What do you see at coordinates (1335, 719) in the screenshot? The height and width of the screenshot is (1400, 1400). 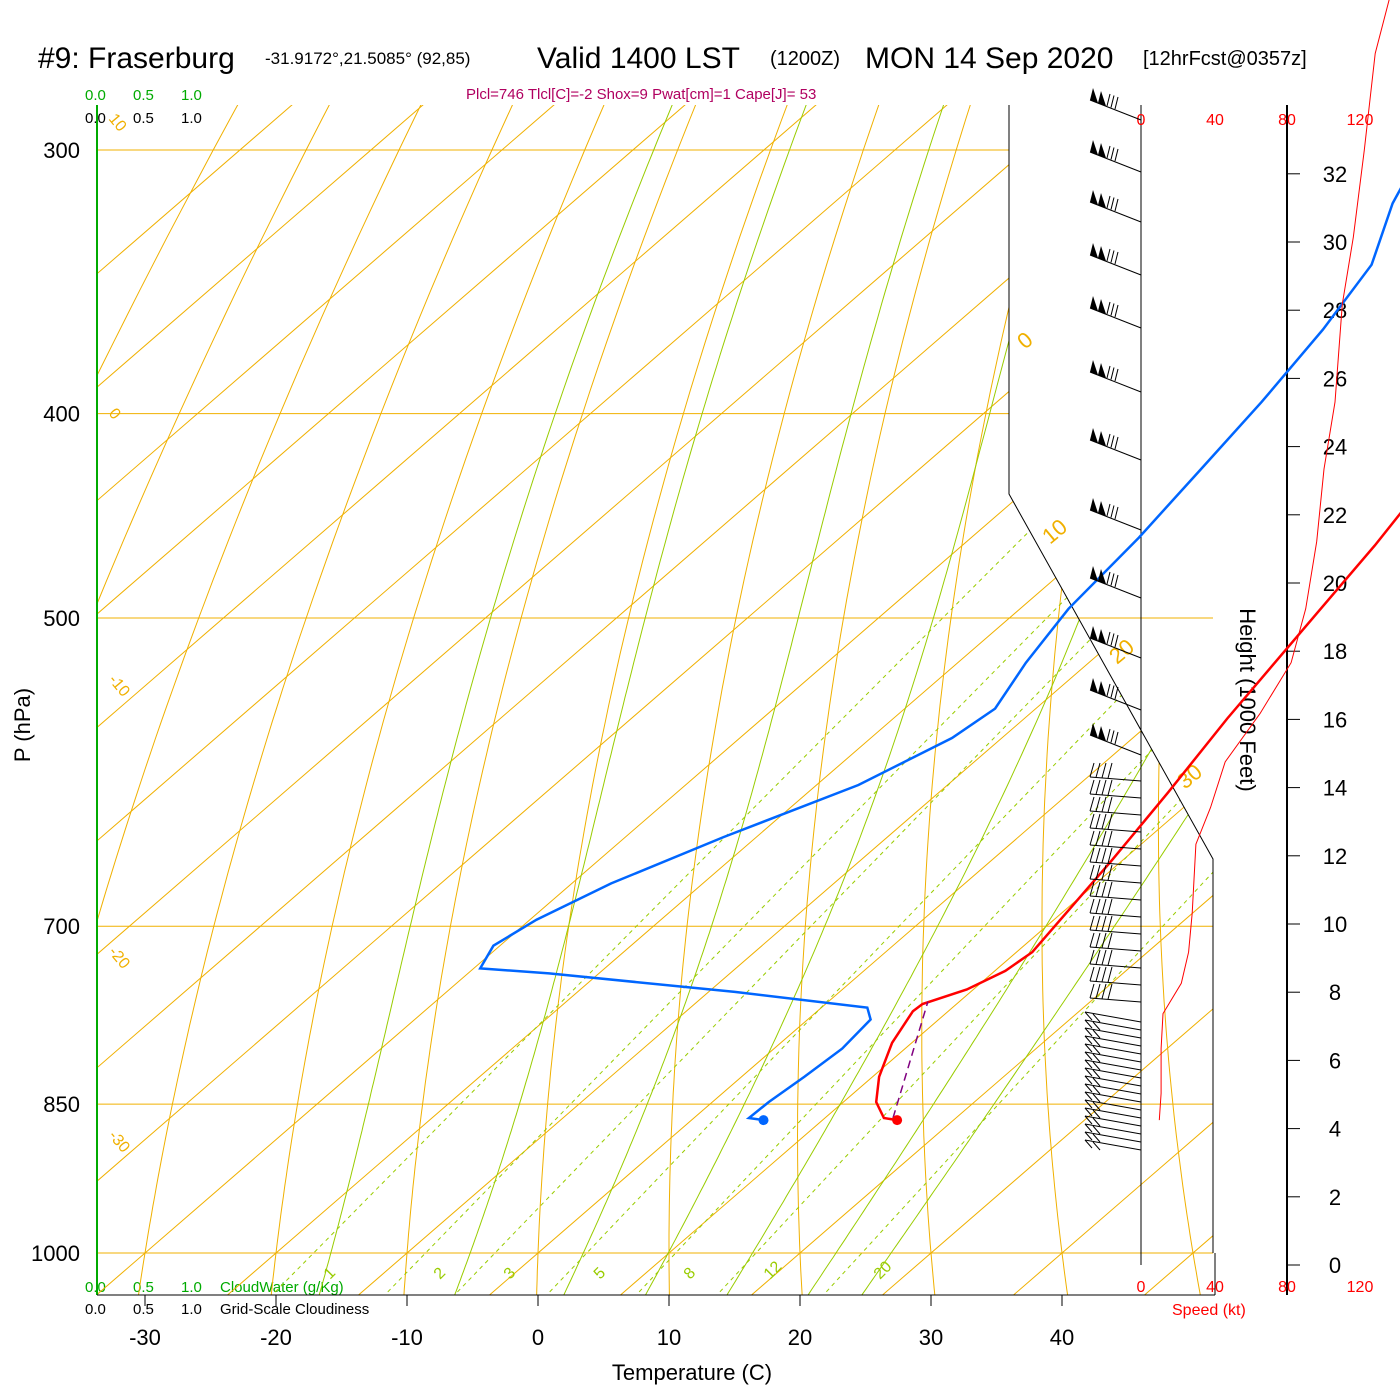 I see `height-tick-label: 16` at bounding box center [1335, 719].